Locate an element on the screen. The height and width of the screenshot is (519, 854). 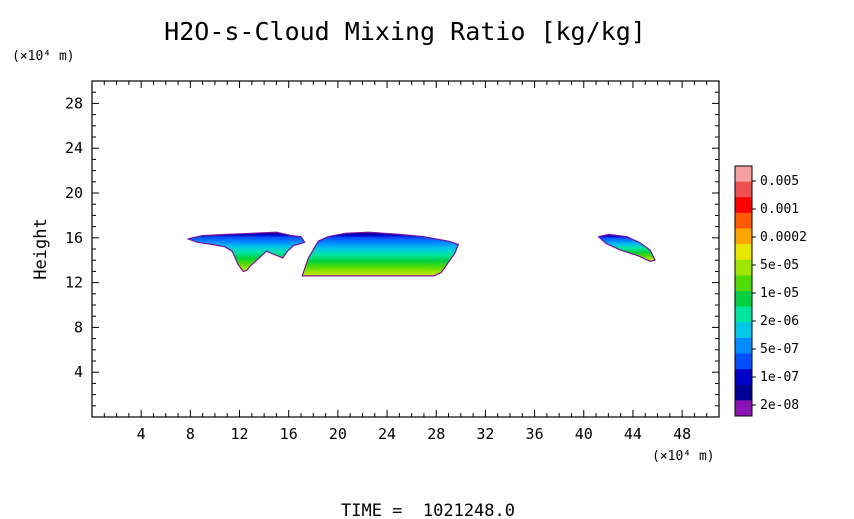
x-tick-label: 12 is located at coordinates (239, 434).